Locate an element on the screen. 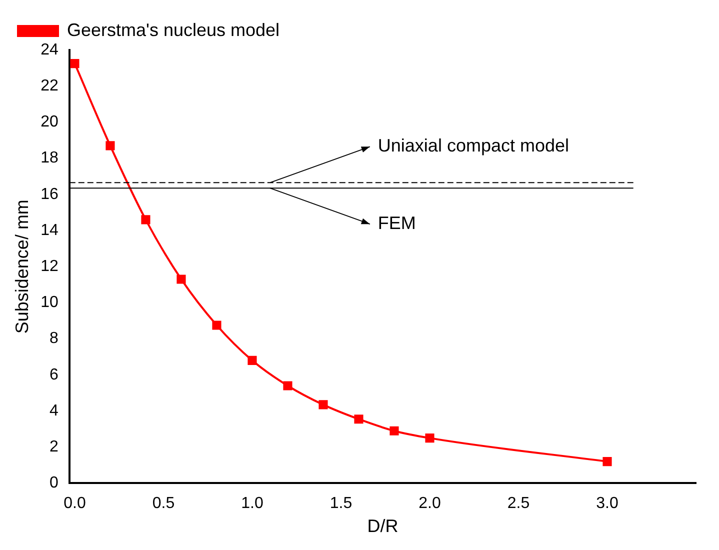 The width and height of the screenshot is (719, 550). x-tick-label: 3.0 is located at coordinates (607, 503).